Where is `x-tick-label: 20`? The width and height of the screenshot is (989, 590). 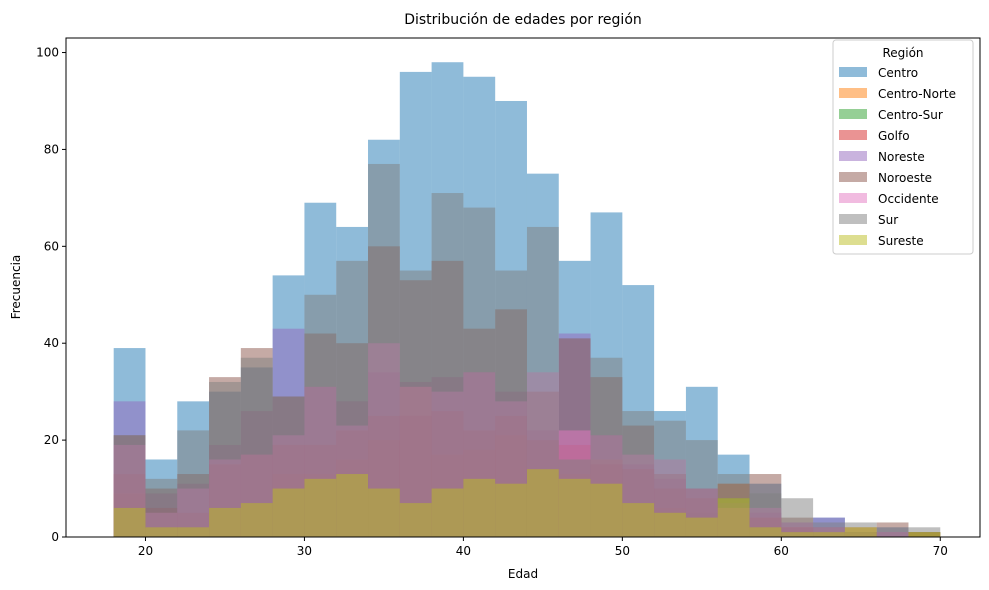 x-tick-label: 20 is located at coordinates (145, 551).